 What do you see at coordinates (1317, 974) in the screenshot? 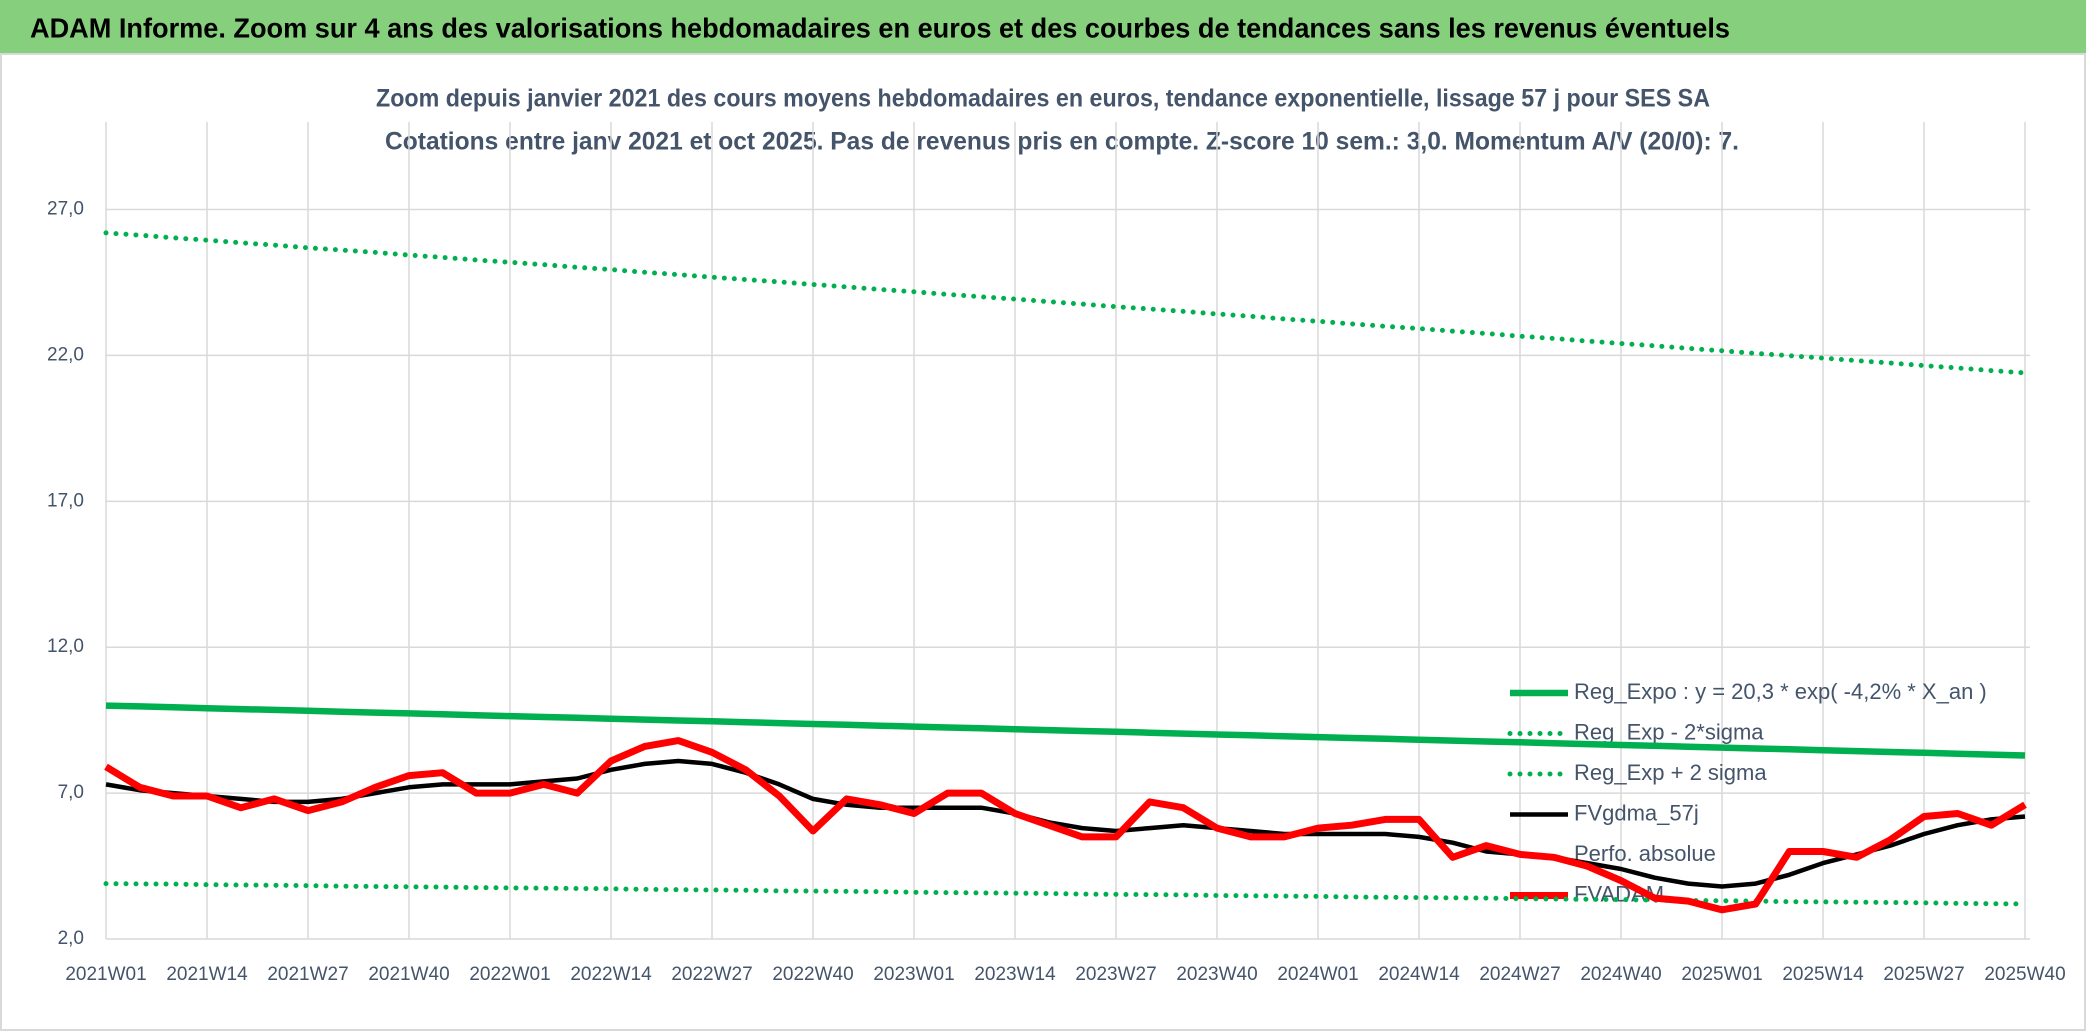
I see `x-tick-label: 2024W01` at bounding box center [1317, 974].